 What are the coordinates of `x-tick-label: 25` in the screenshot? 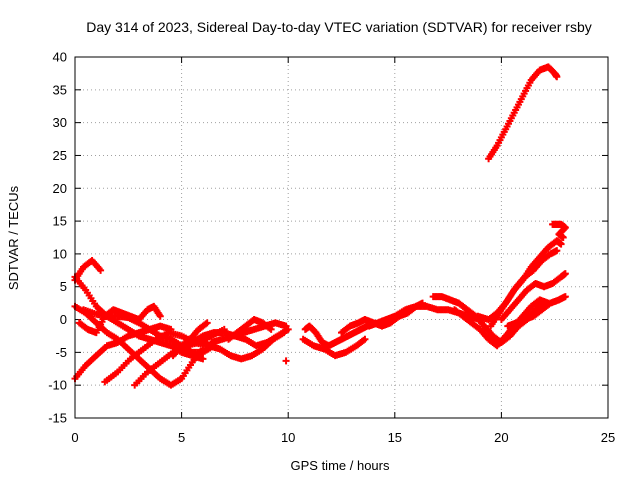 It's located at (608, 437).